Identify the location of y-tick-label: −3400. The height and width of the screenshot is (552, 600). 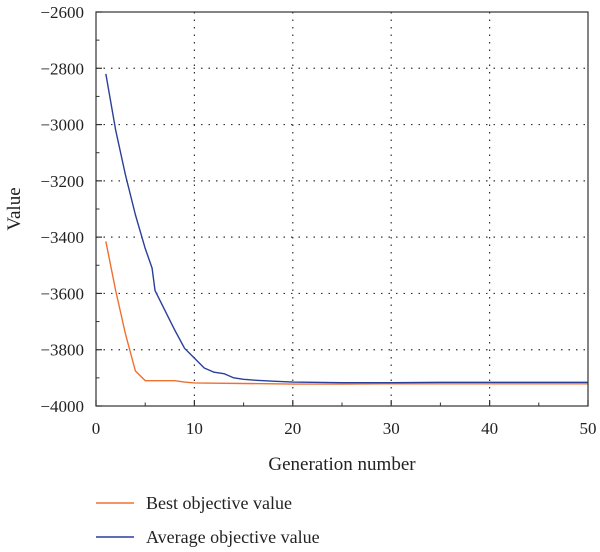
(62, 237).